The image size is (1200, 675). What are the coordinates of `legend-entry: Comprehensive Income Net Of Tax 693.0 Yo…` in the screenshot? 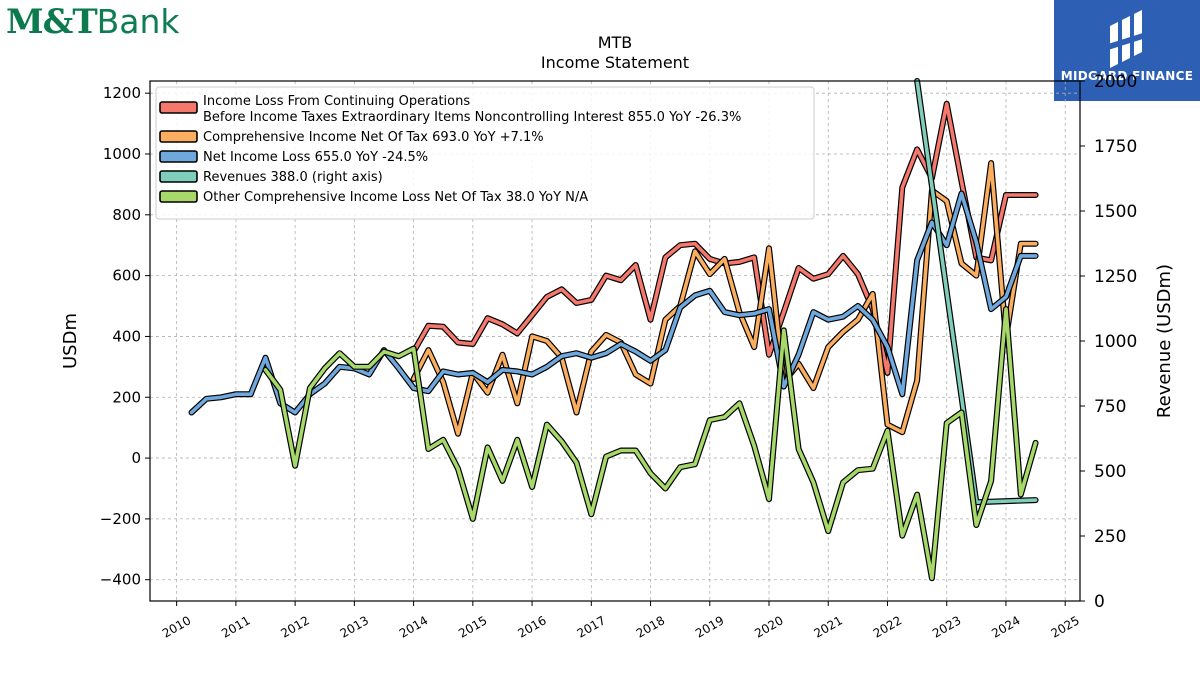 It's located at (373, 137).